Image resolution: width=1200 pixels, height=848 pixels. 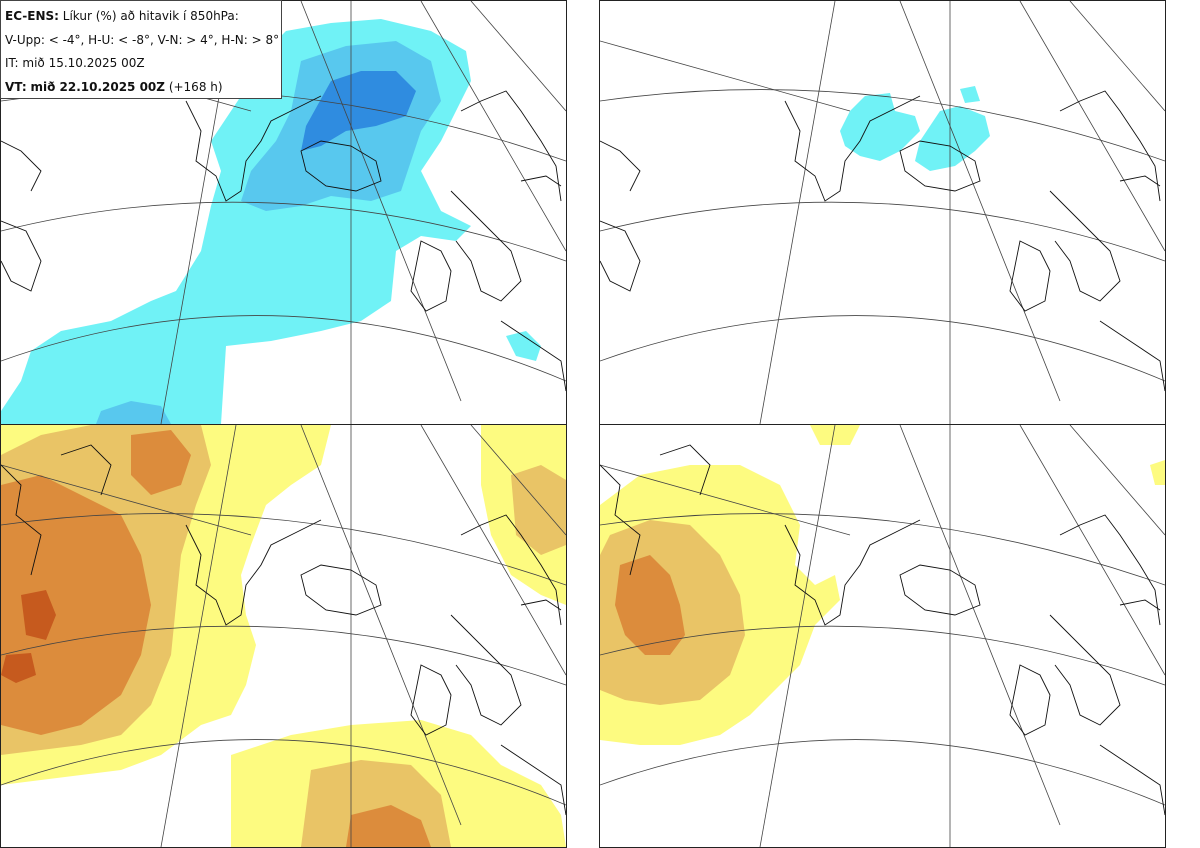 I want to click on prob-area-orange, so click(x=76, y=605).